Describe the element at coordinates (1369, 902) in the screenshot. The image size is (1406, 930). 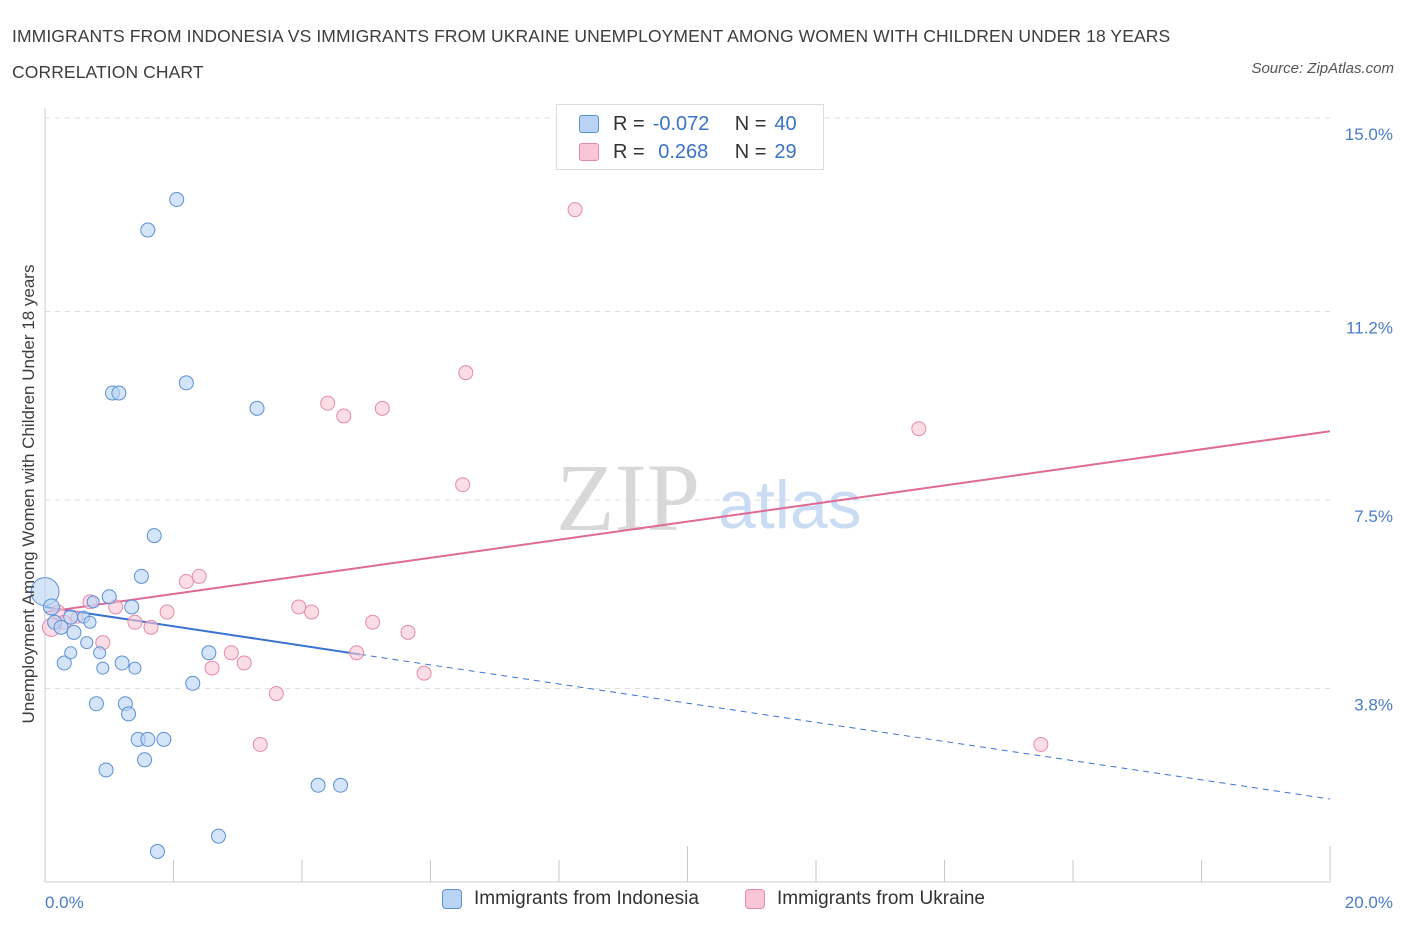
I see `x-tick-label: 20.0%` at that location.